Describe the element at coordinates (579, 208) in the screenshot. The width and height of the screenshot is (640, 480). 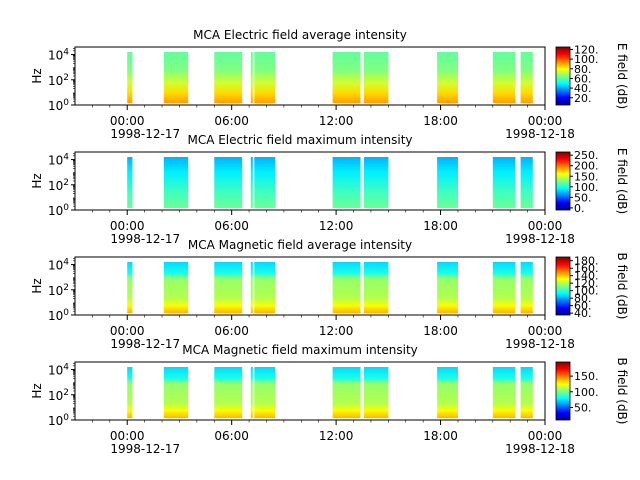
I see `colorbar-tick-label: 0.` at that location.